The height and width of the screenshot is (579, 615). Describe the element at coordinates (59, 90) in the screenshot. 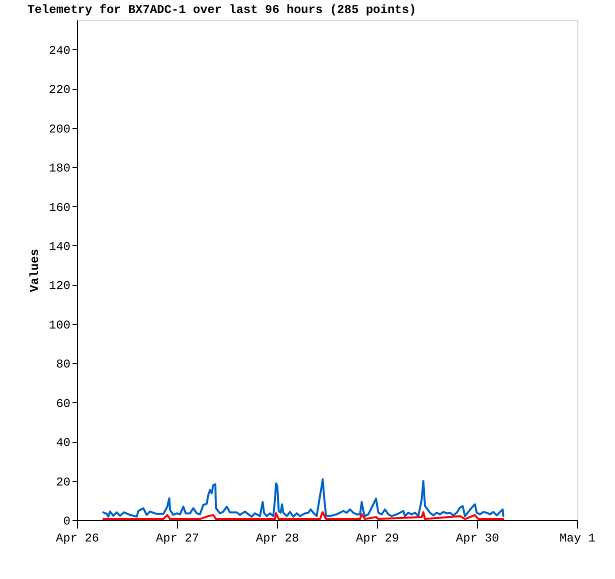

I see `y-tick-label: 220` at that location.